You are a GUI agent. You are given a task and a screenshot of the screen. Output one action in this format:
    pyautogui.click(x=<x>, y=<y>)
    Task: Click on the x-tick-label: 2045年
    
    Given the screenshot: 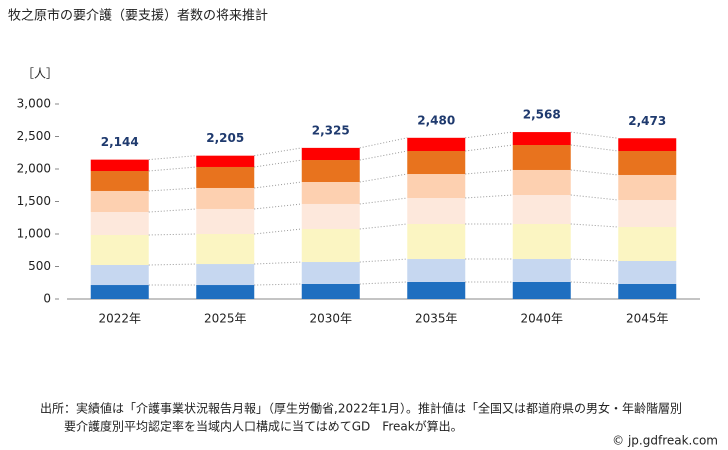 What is the action you would take?
    pyautogui.click(x=647, y=319)
    